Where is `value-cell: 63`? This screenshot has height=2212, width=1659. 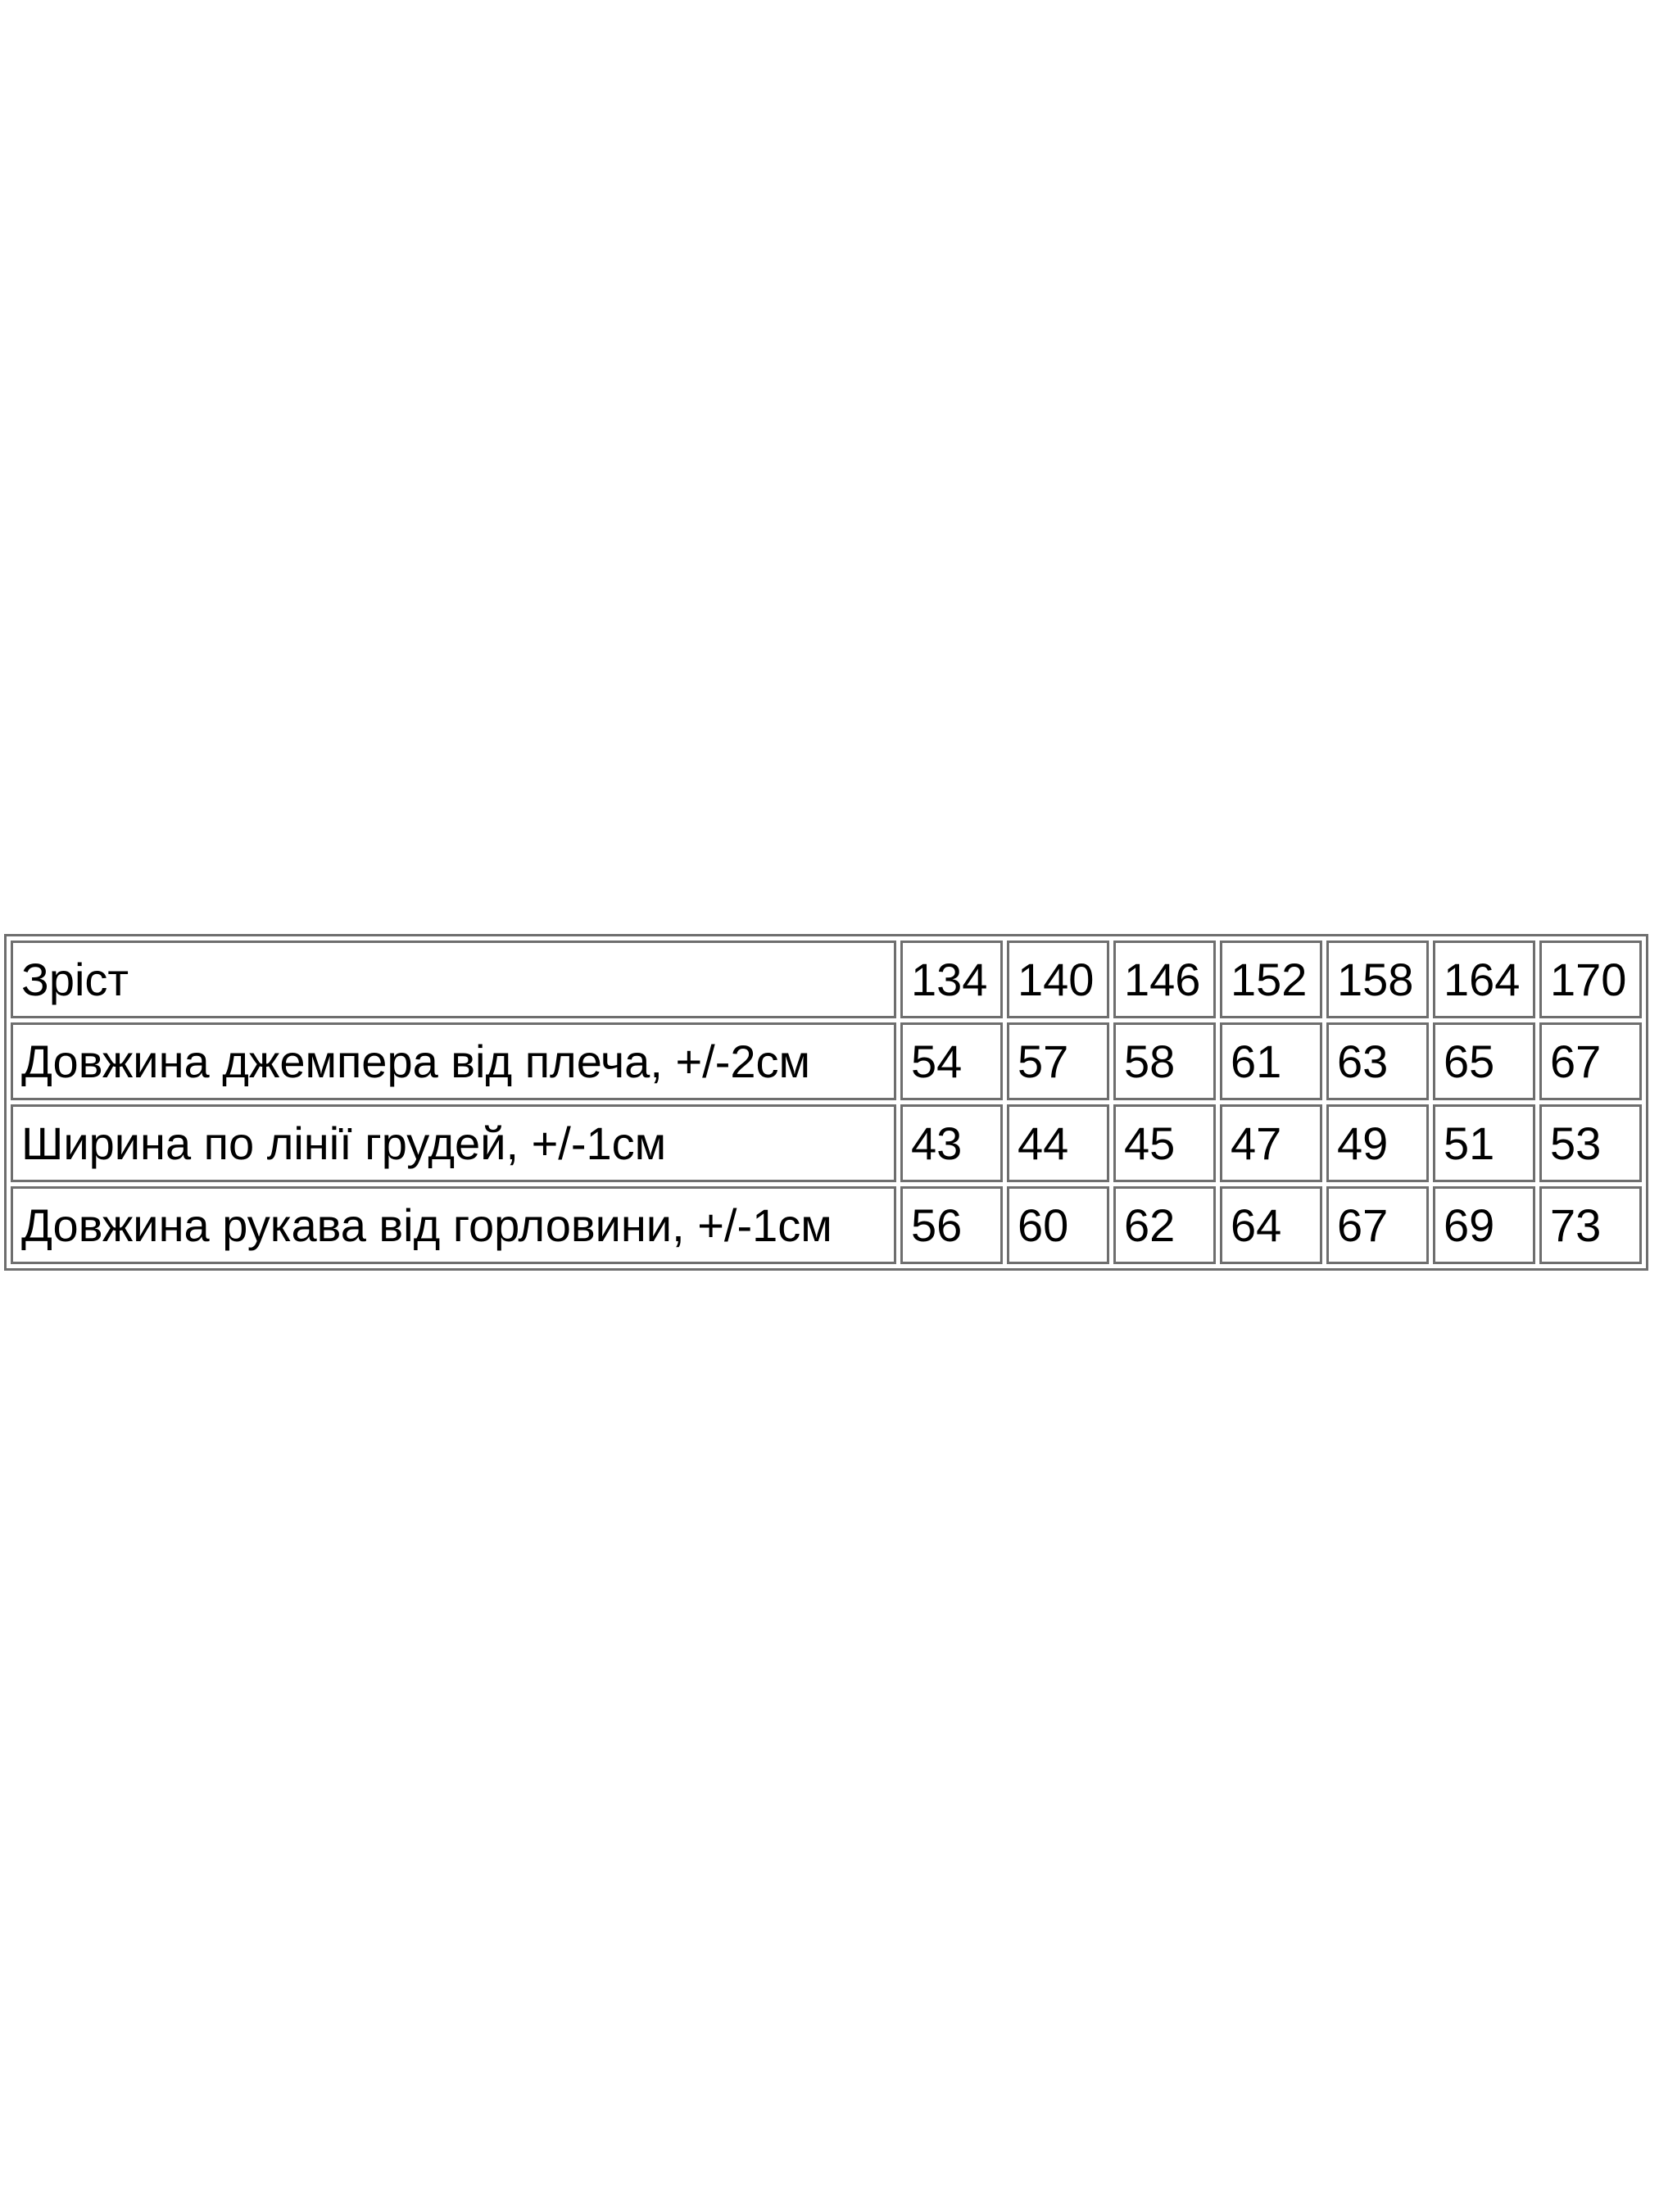 value-cell: 63 is located at coordinates (1377, 1061).